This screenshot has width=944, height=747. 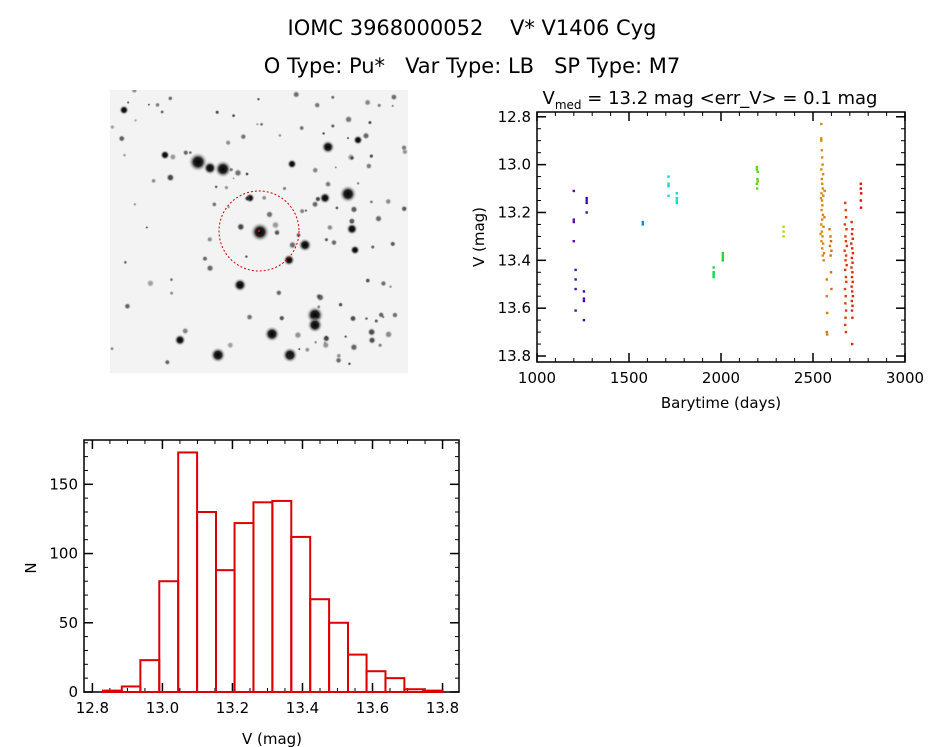 I want to click on lc-title-v: V, so click(x=549, y=98).